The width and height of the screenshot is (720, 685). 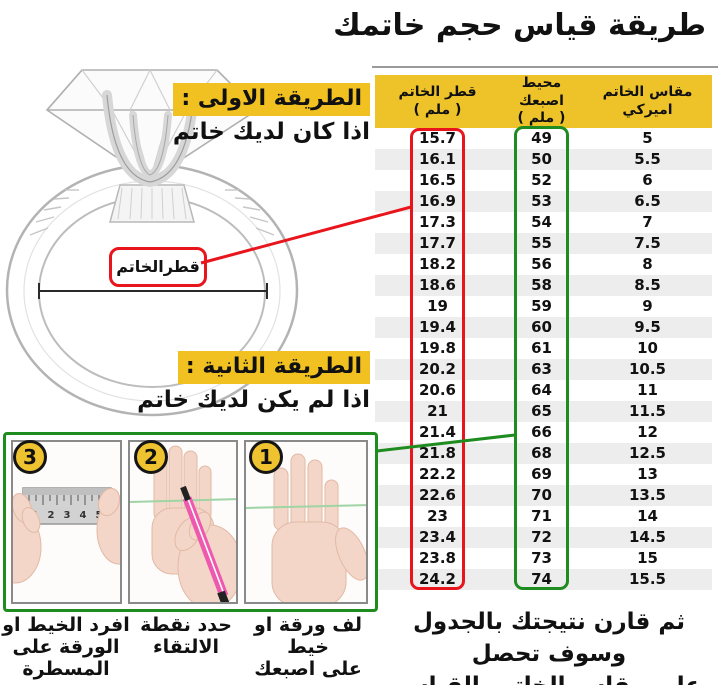 I want to click on table-cell: 13, so click(x=647, y=474).